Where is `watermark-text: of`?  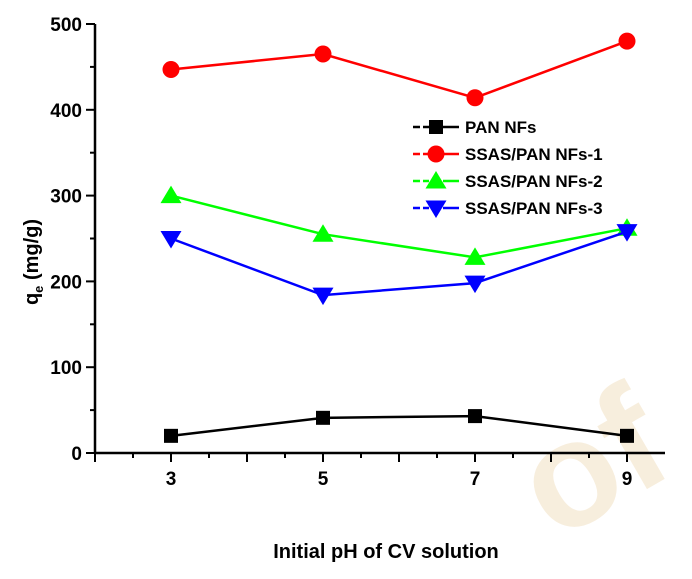 watermark-text: of is located at coordinates (589, 461).